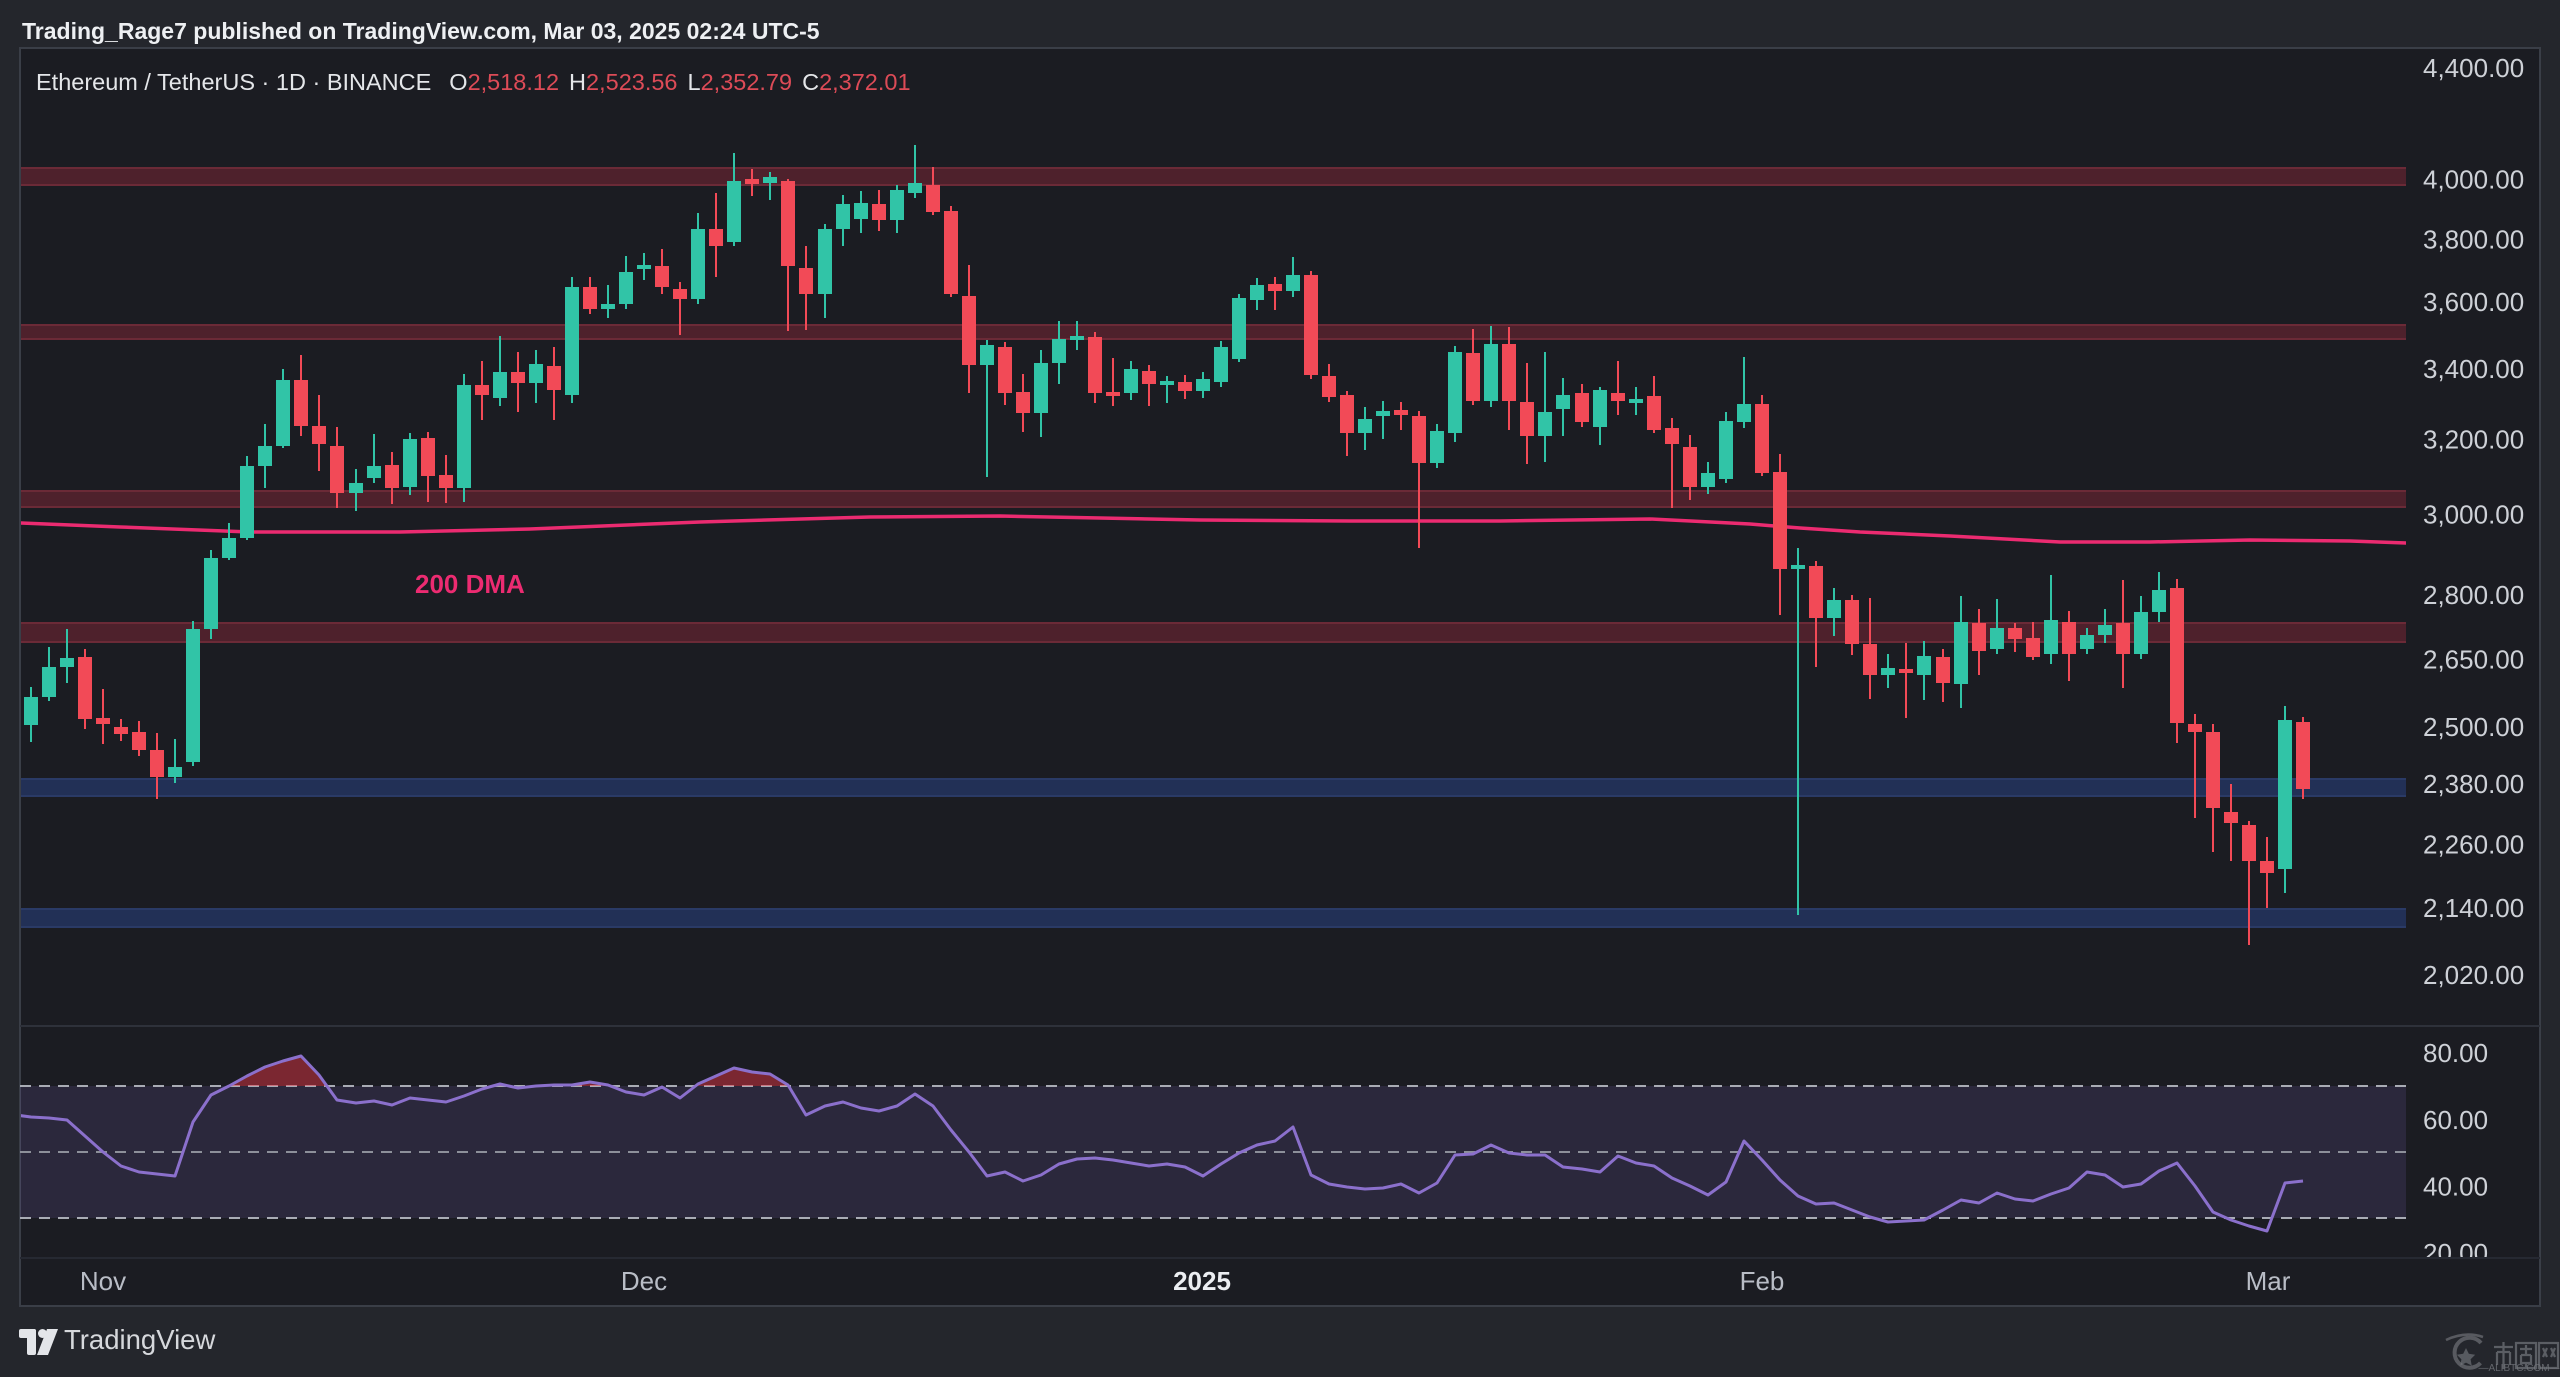  I want to click on svg-text: 4,000.00, so click(2473, 180).